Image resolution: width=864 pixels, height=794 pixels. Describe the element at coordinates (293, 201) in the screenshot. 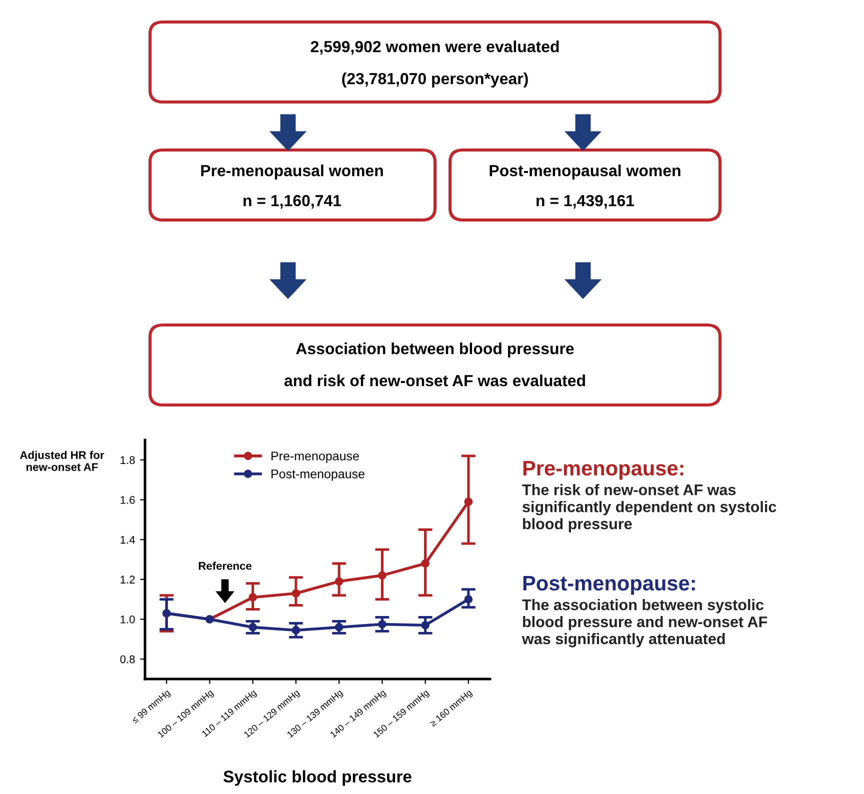

I see `text: n = 1,160,741` at that location.